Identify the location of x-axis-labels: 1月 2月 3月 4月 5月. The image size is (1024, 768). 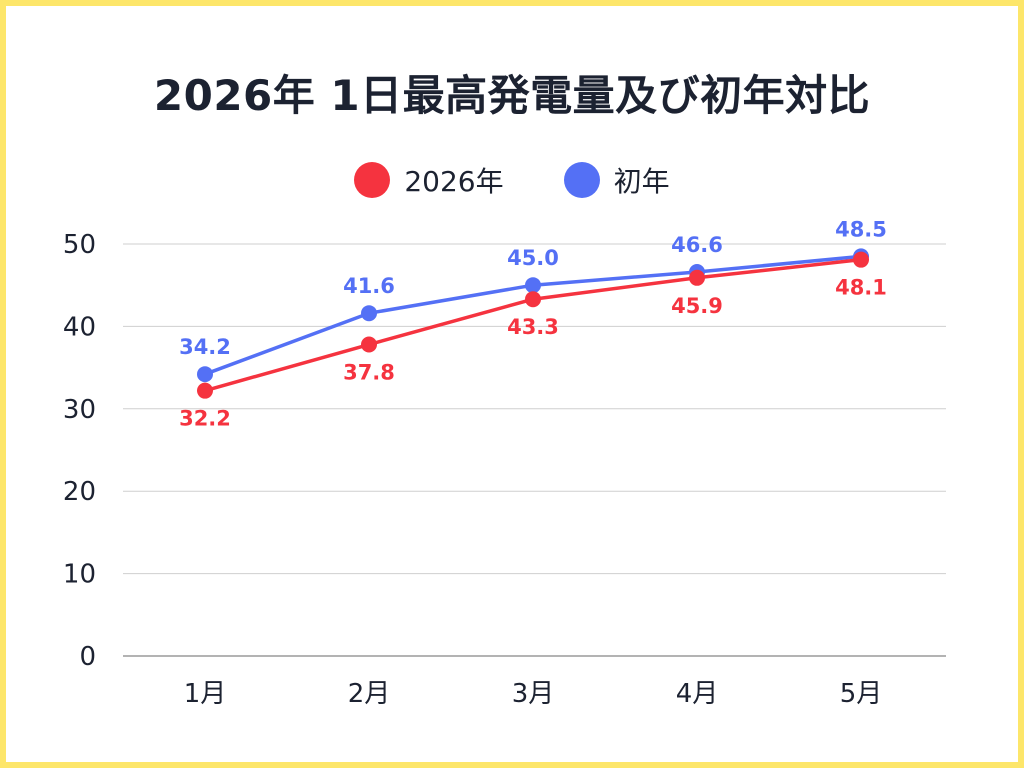
(533, 694).